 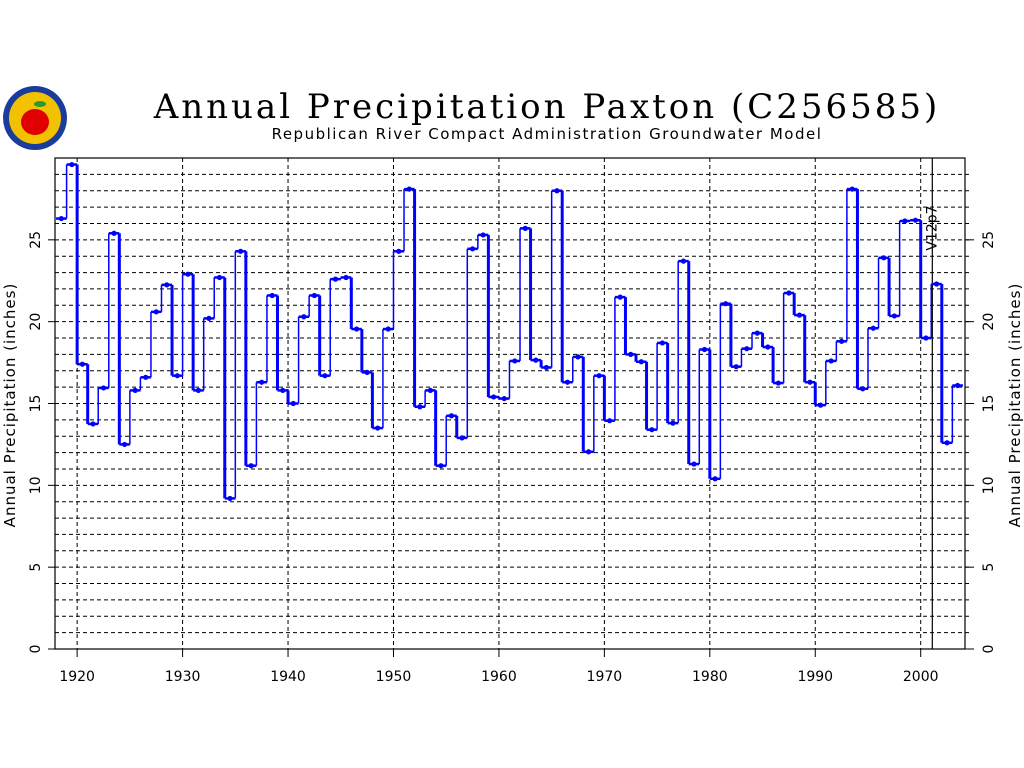 I want to click on y-tick-label-right: 5, so click(x=989, y=567).